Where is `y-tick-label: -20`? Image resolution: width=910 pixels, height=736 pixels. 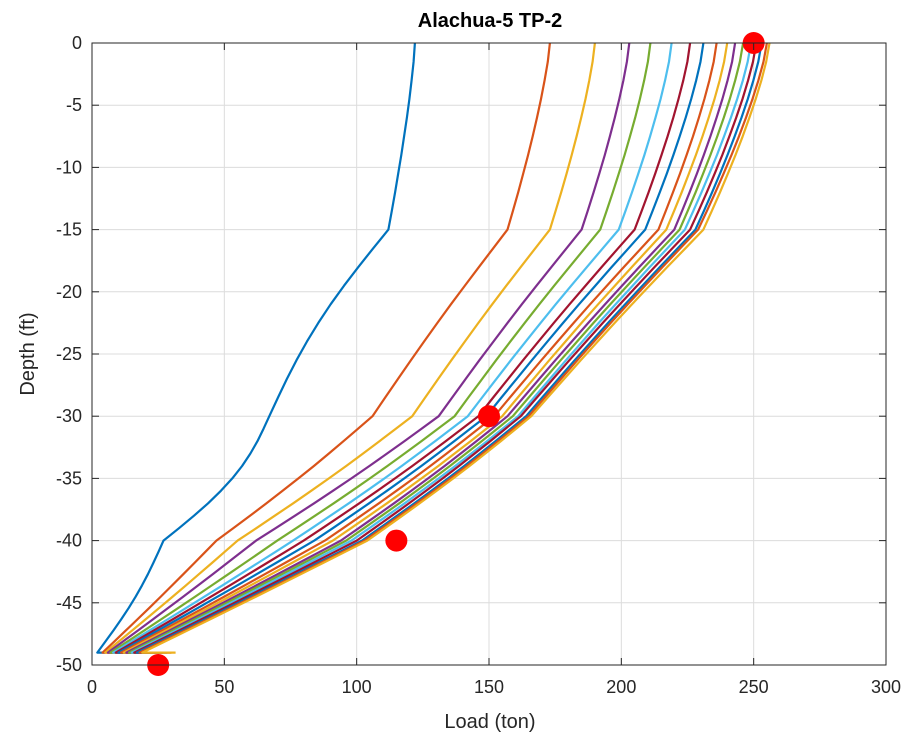
y-tick-label: -20 is located at coordinates (69, 292).